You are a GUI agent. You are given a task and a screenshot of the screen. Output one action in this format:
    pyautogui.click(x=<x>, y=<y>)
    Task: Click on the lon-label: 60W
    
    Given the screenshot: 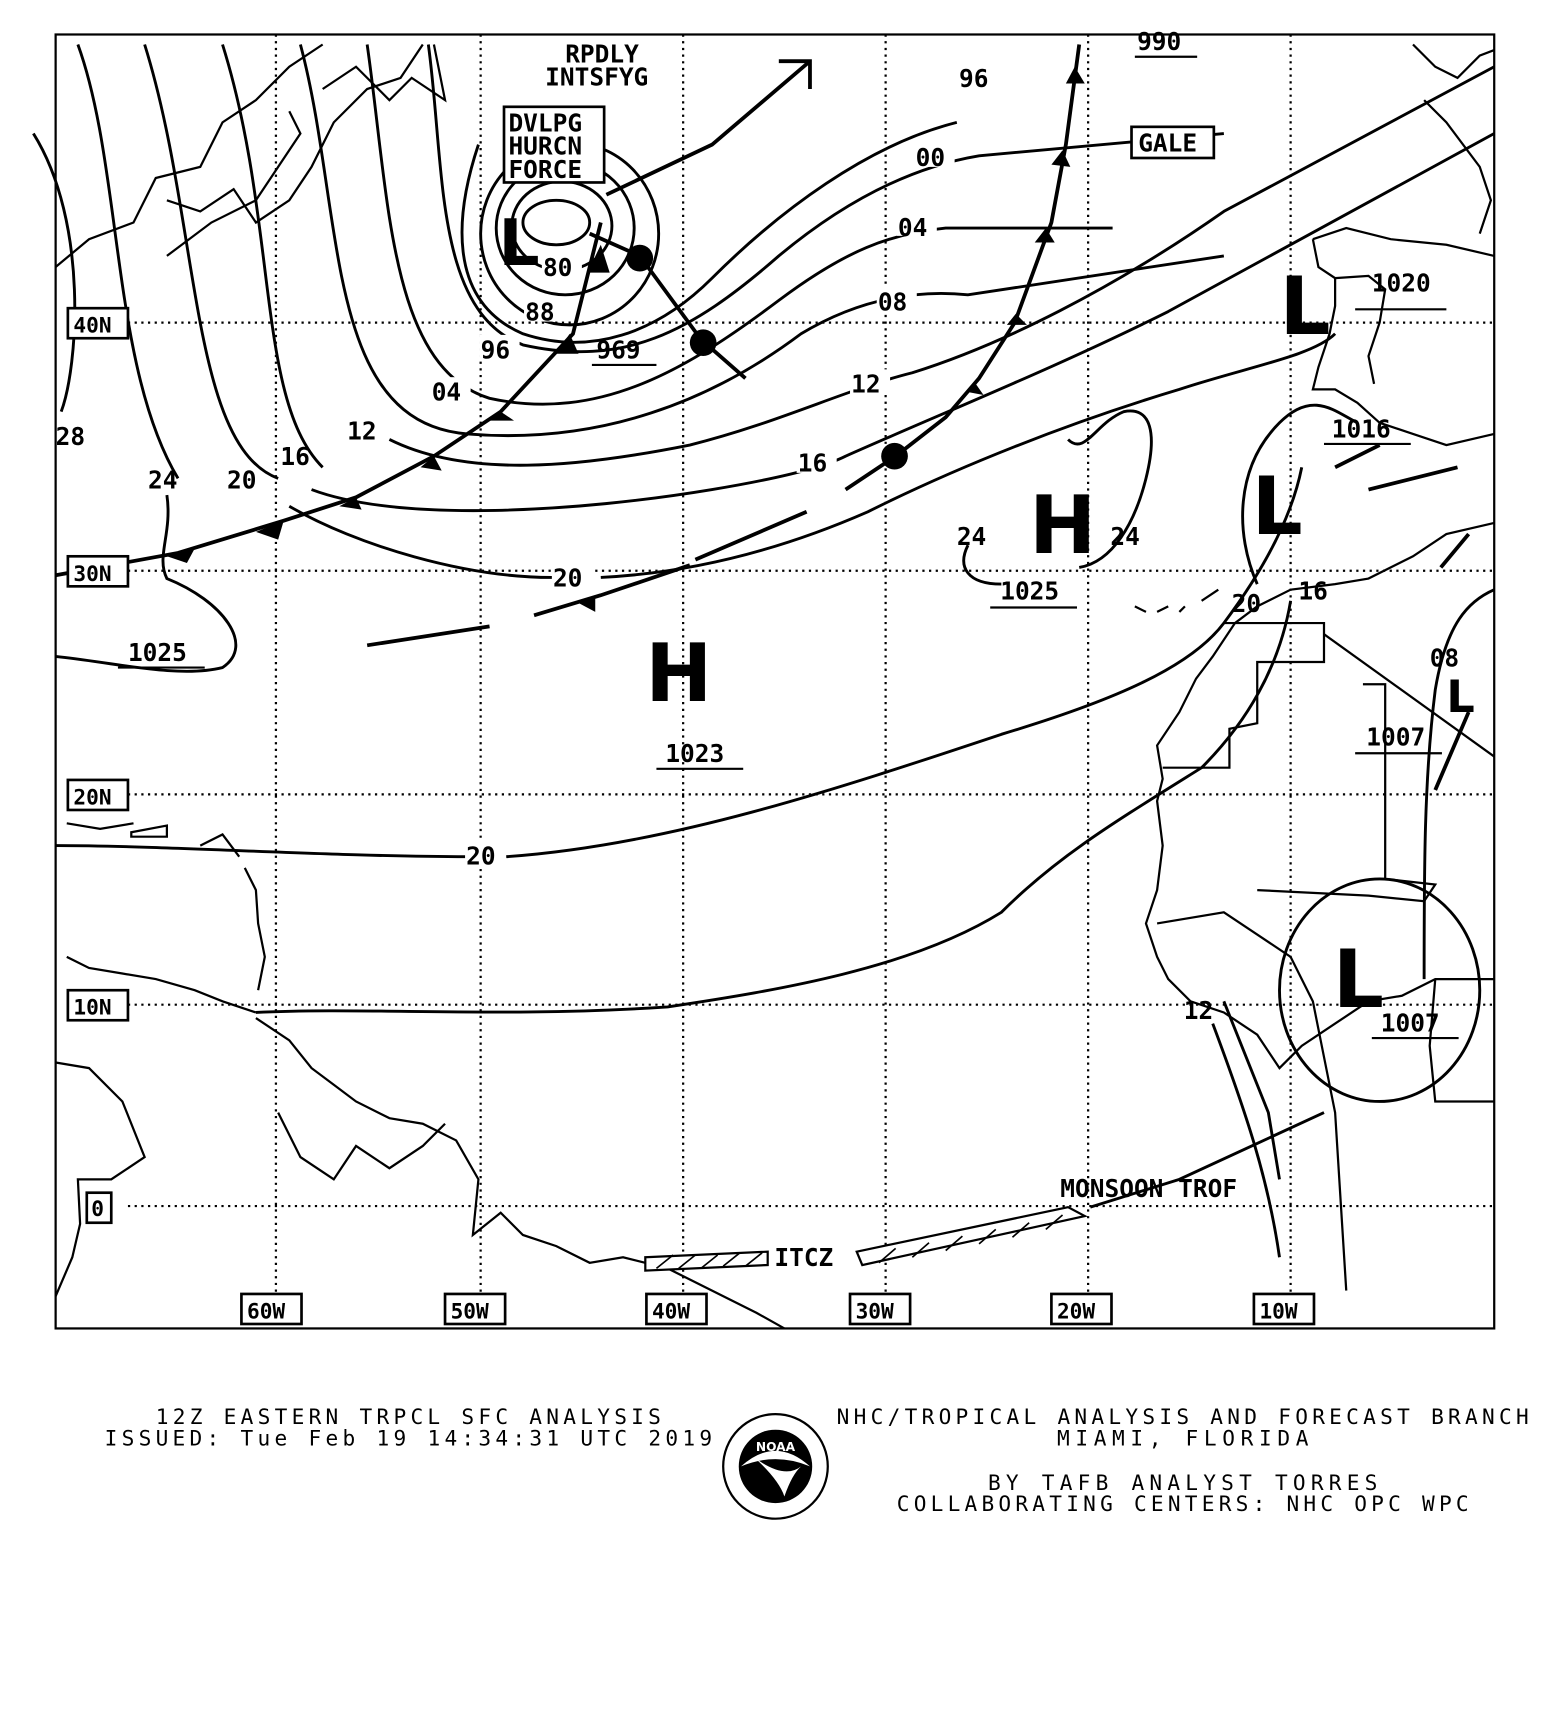 What is the action you would take?
    pyautogui.click(x=266, y=1310)
    